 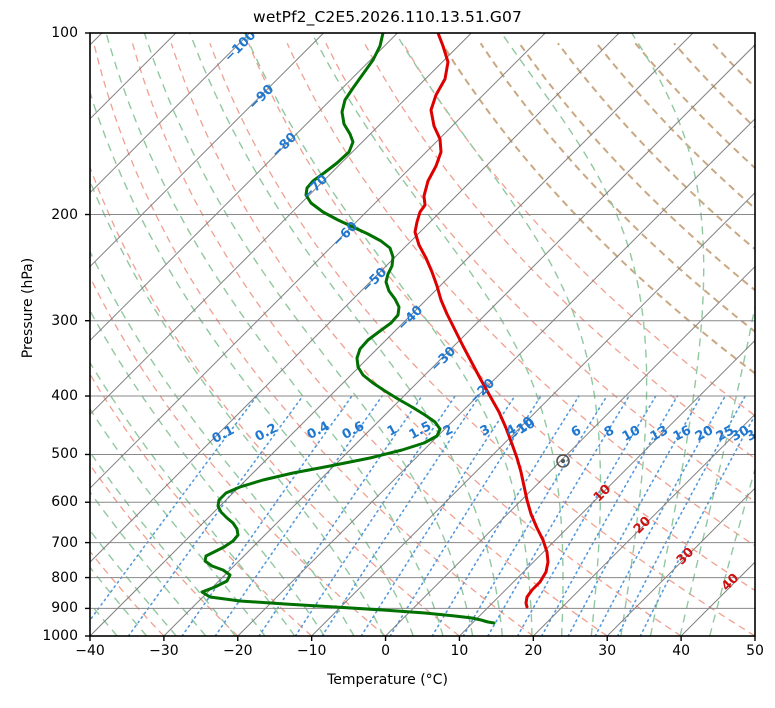 I want to click on plot-markers, so click(x=563, y=461).